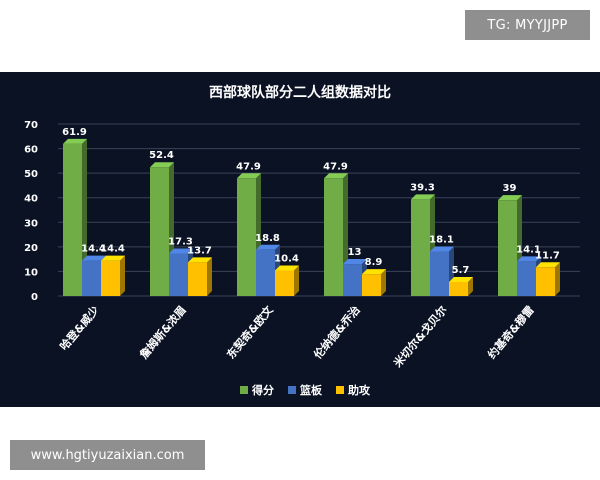  What do you see at coordinates (31, 125) in the screenshot?
I see `y-tick-label: 70` at bounding box center [31, 125].